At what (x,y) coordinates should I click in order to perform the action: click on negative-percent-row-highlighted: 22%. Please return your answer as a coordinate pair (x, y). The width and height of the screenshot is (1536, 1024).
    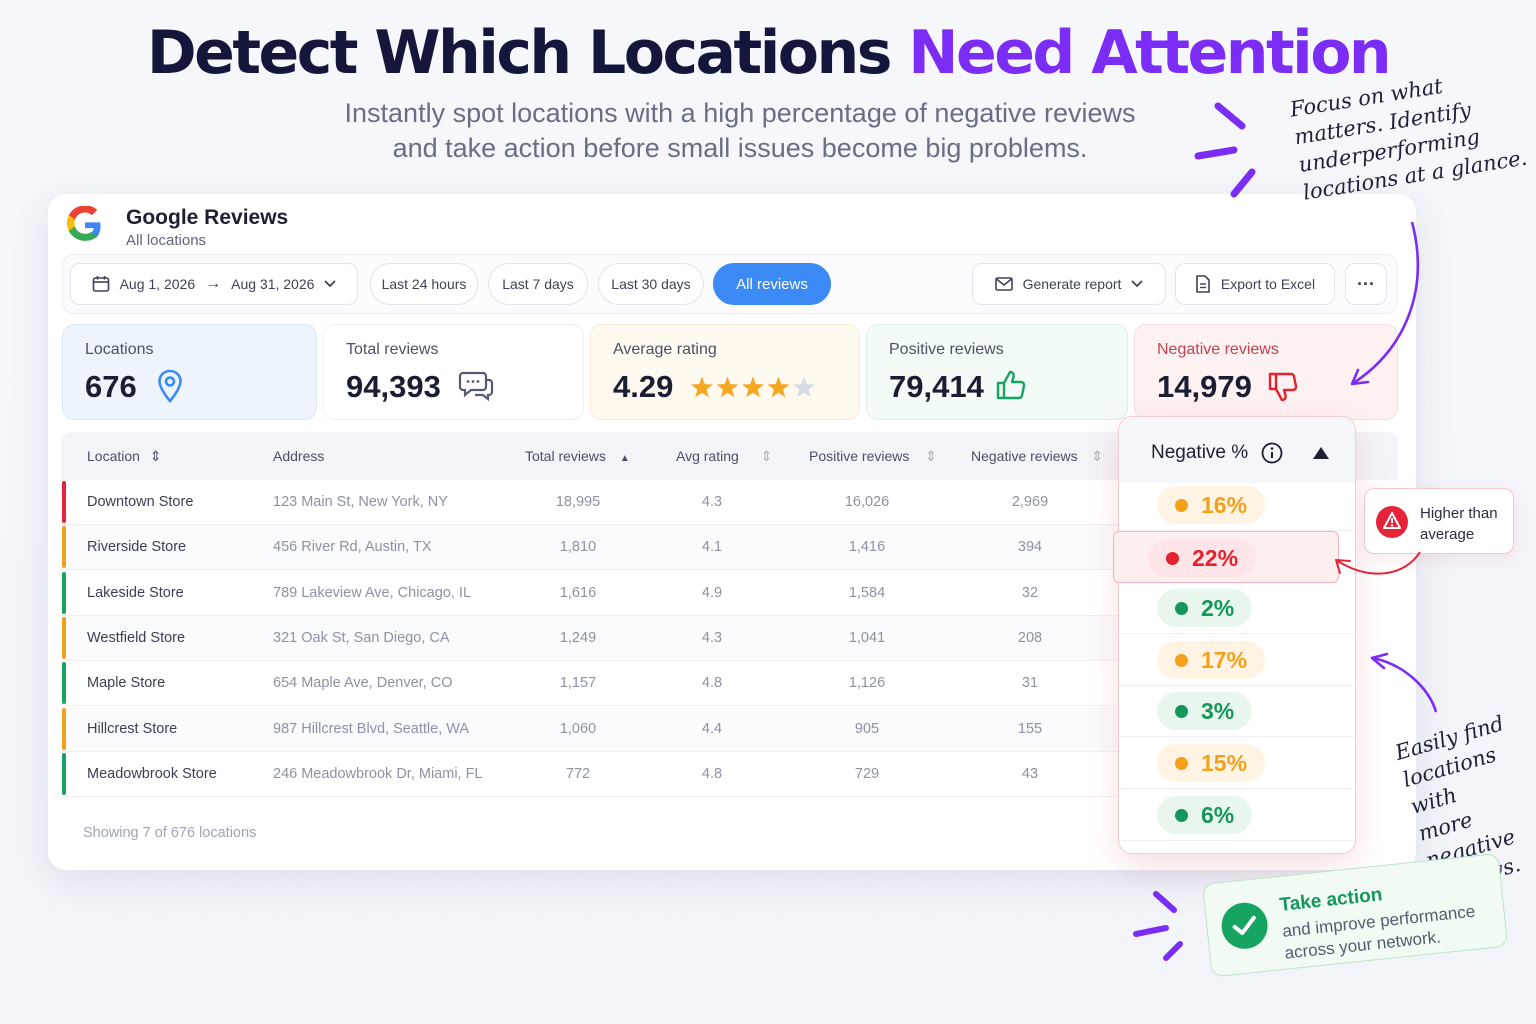
    Looking at the image, I should click on (1226, 556).